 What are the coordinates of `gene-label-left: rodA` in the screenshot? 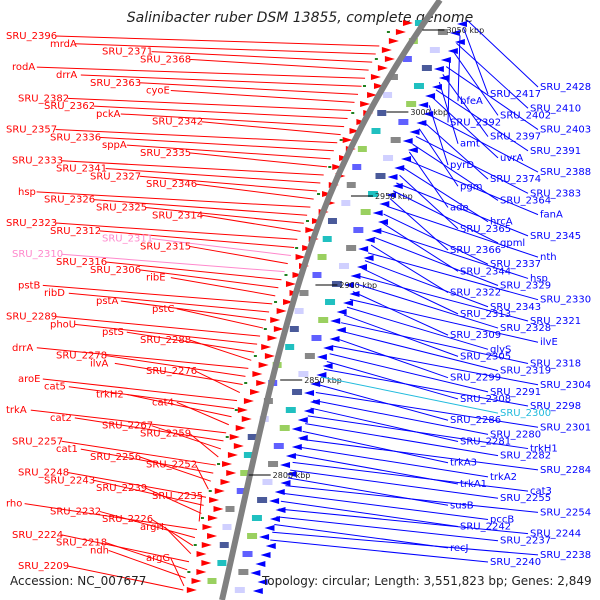 It's located at (23, 67).